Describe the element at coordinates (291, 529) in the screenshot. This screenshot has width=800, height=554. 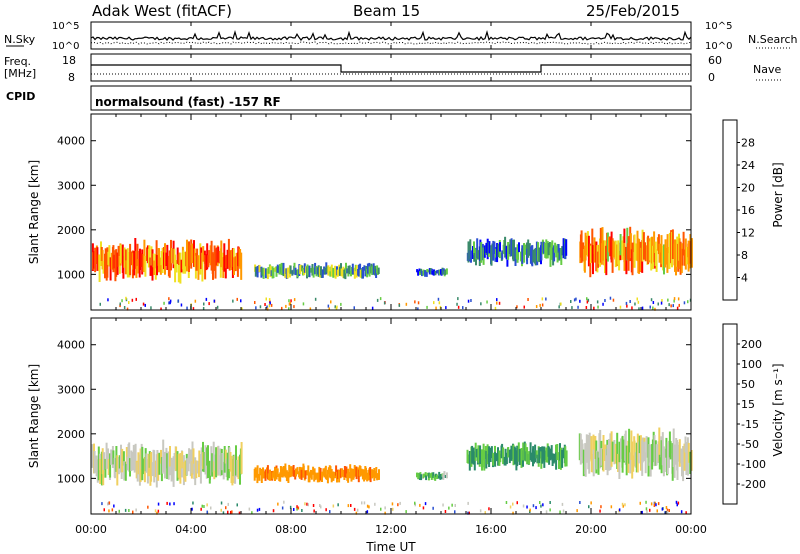
I see `x-tick-label: 08:00` at that location.